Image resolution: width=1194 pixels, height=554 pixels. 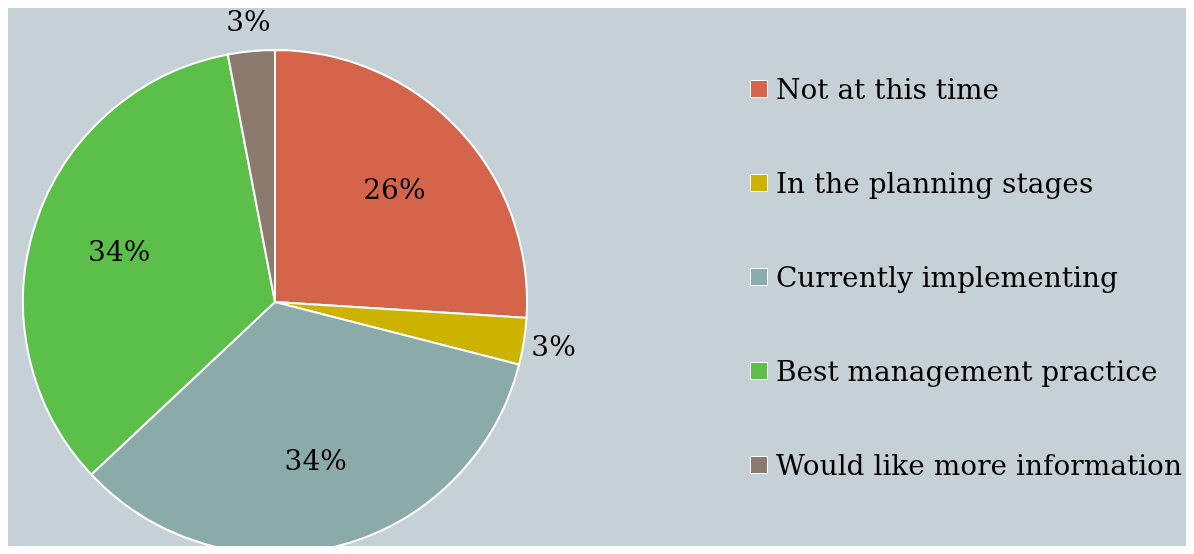 What do you see at coordinates (887, 89) in the screenshot?
I see `legend-label: Not at this time` at bounding box center [887, 89].